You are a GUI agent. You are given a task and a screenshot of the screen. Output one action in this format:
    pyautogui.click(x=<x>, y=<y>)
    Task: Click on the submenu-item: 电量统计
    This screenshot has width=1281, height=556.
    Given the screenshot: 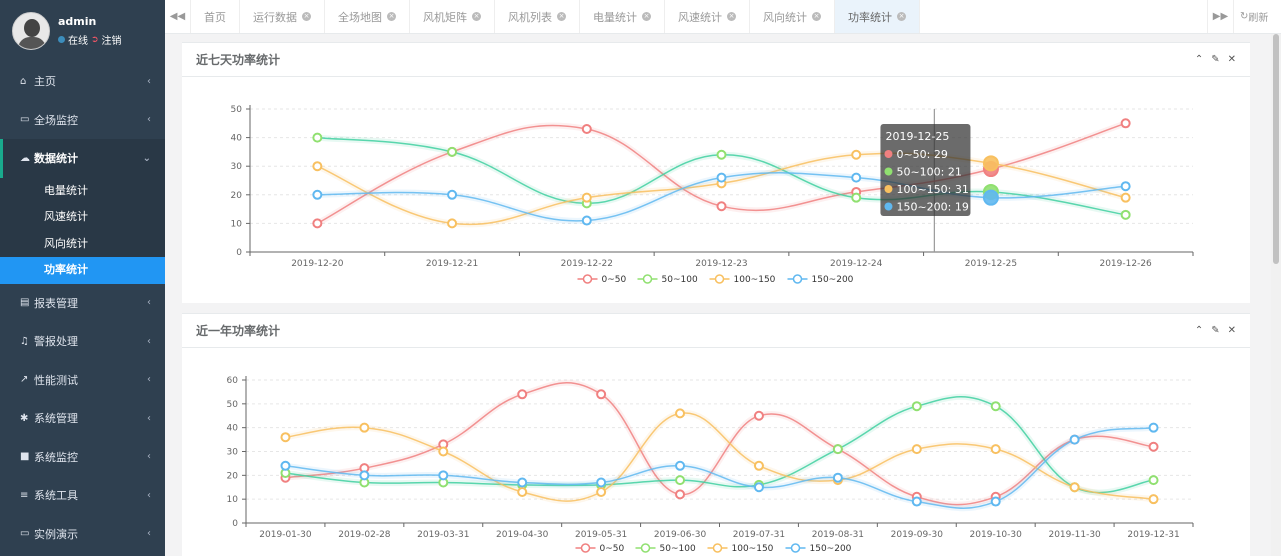 What is the action you would take?
    pyautogui.click(x=66, y=190)
    